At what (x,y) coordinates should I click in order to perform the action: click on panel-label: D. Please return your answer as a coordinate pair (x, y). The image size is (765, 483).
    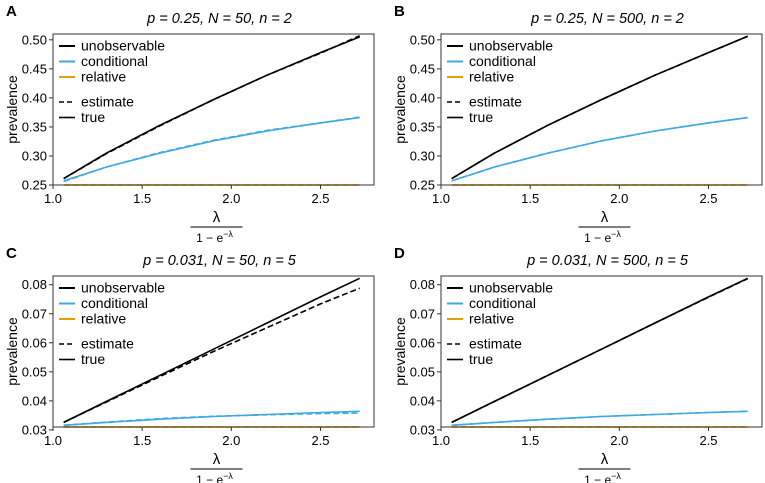
    Looking at the image, I should click on (399, 253).